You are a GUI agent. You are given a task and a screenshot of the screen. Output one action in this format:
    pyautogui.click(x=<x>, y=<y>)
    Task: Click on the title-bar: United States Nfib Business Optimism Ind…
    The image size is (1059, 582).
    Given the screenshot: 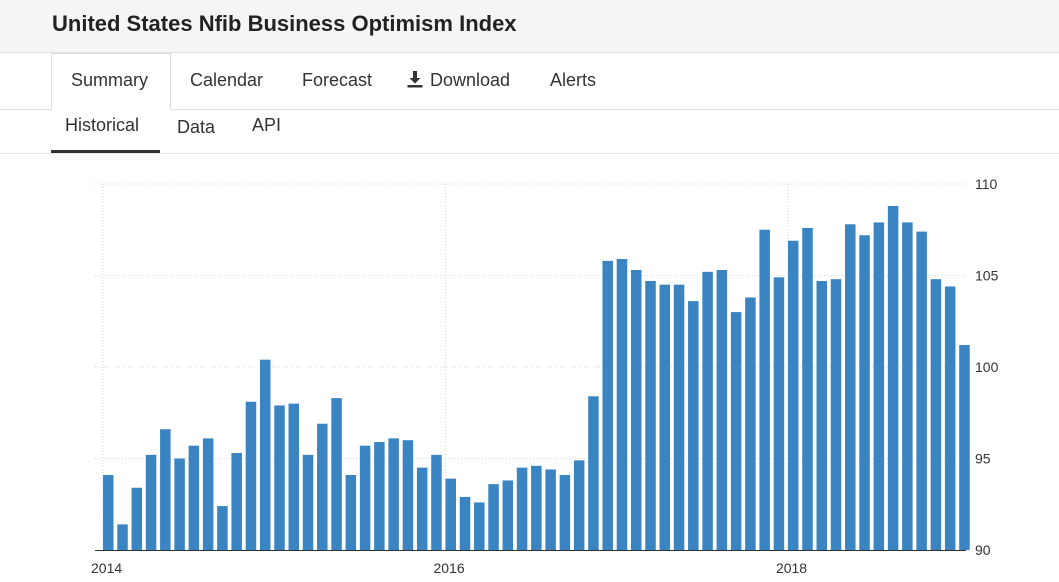 What is the action you would take?
    pyautogui.click(x=529, y=26)
    